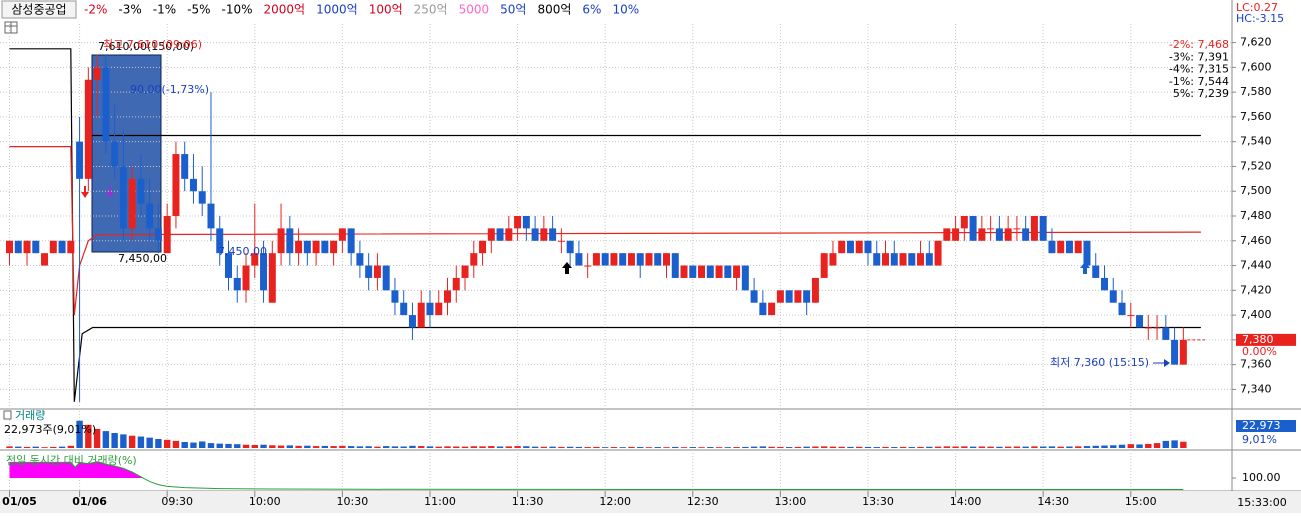 This screenshot has height=517, width=1301. I want to click on toolbar-item: 10%, so click(625, 10).